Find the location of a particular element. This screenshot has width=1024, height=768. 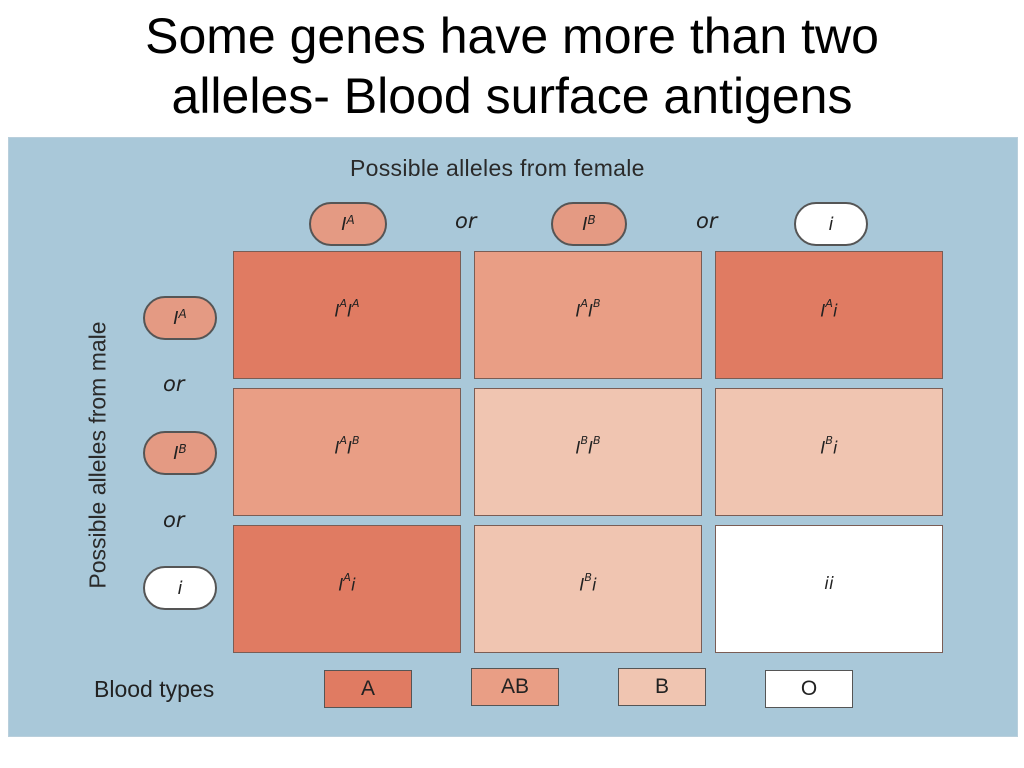

cell-i-IA: IAi is located at coordinates (347, 589).